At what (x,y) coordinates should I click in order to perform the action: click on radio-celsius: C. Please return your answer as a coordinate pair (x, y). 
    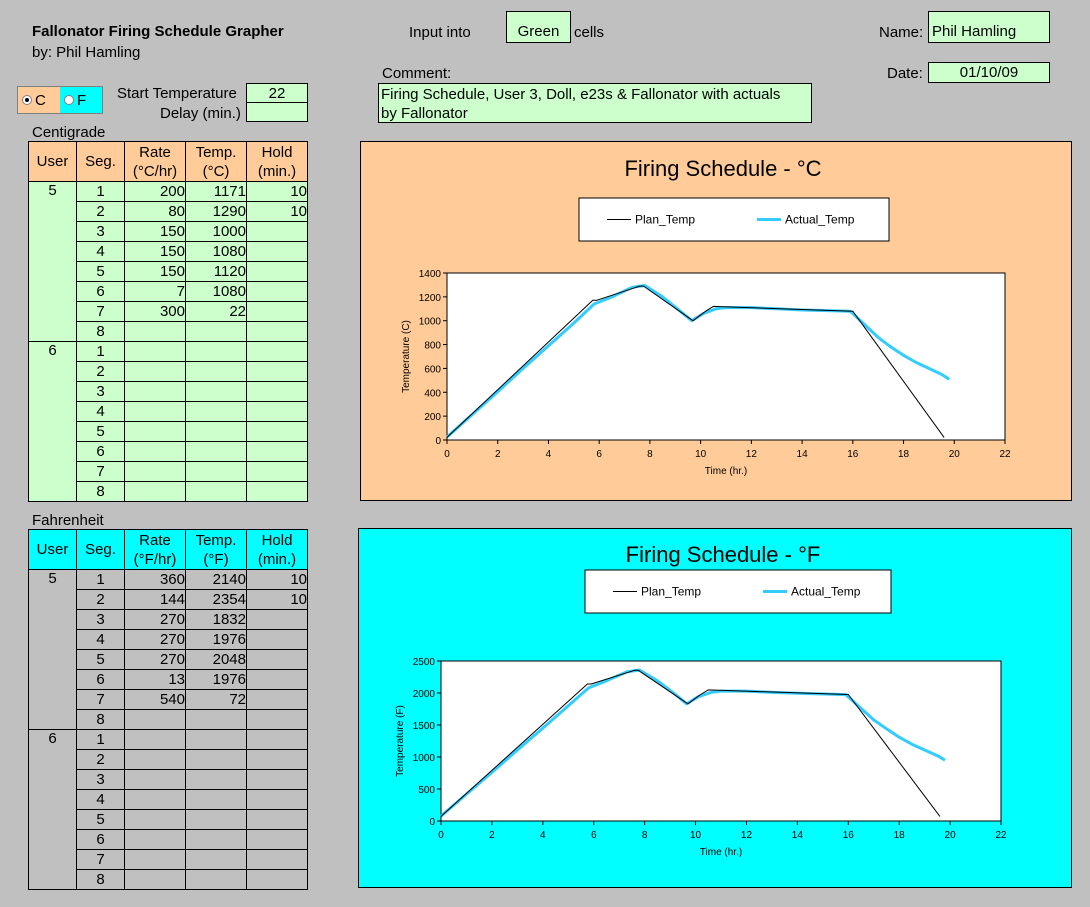
    Looking at the image, I should click on (39, 100).